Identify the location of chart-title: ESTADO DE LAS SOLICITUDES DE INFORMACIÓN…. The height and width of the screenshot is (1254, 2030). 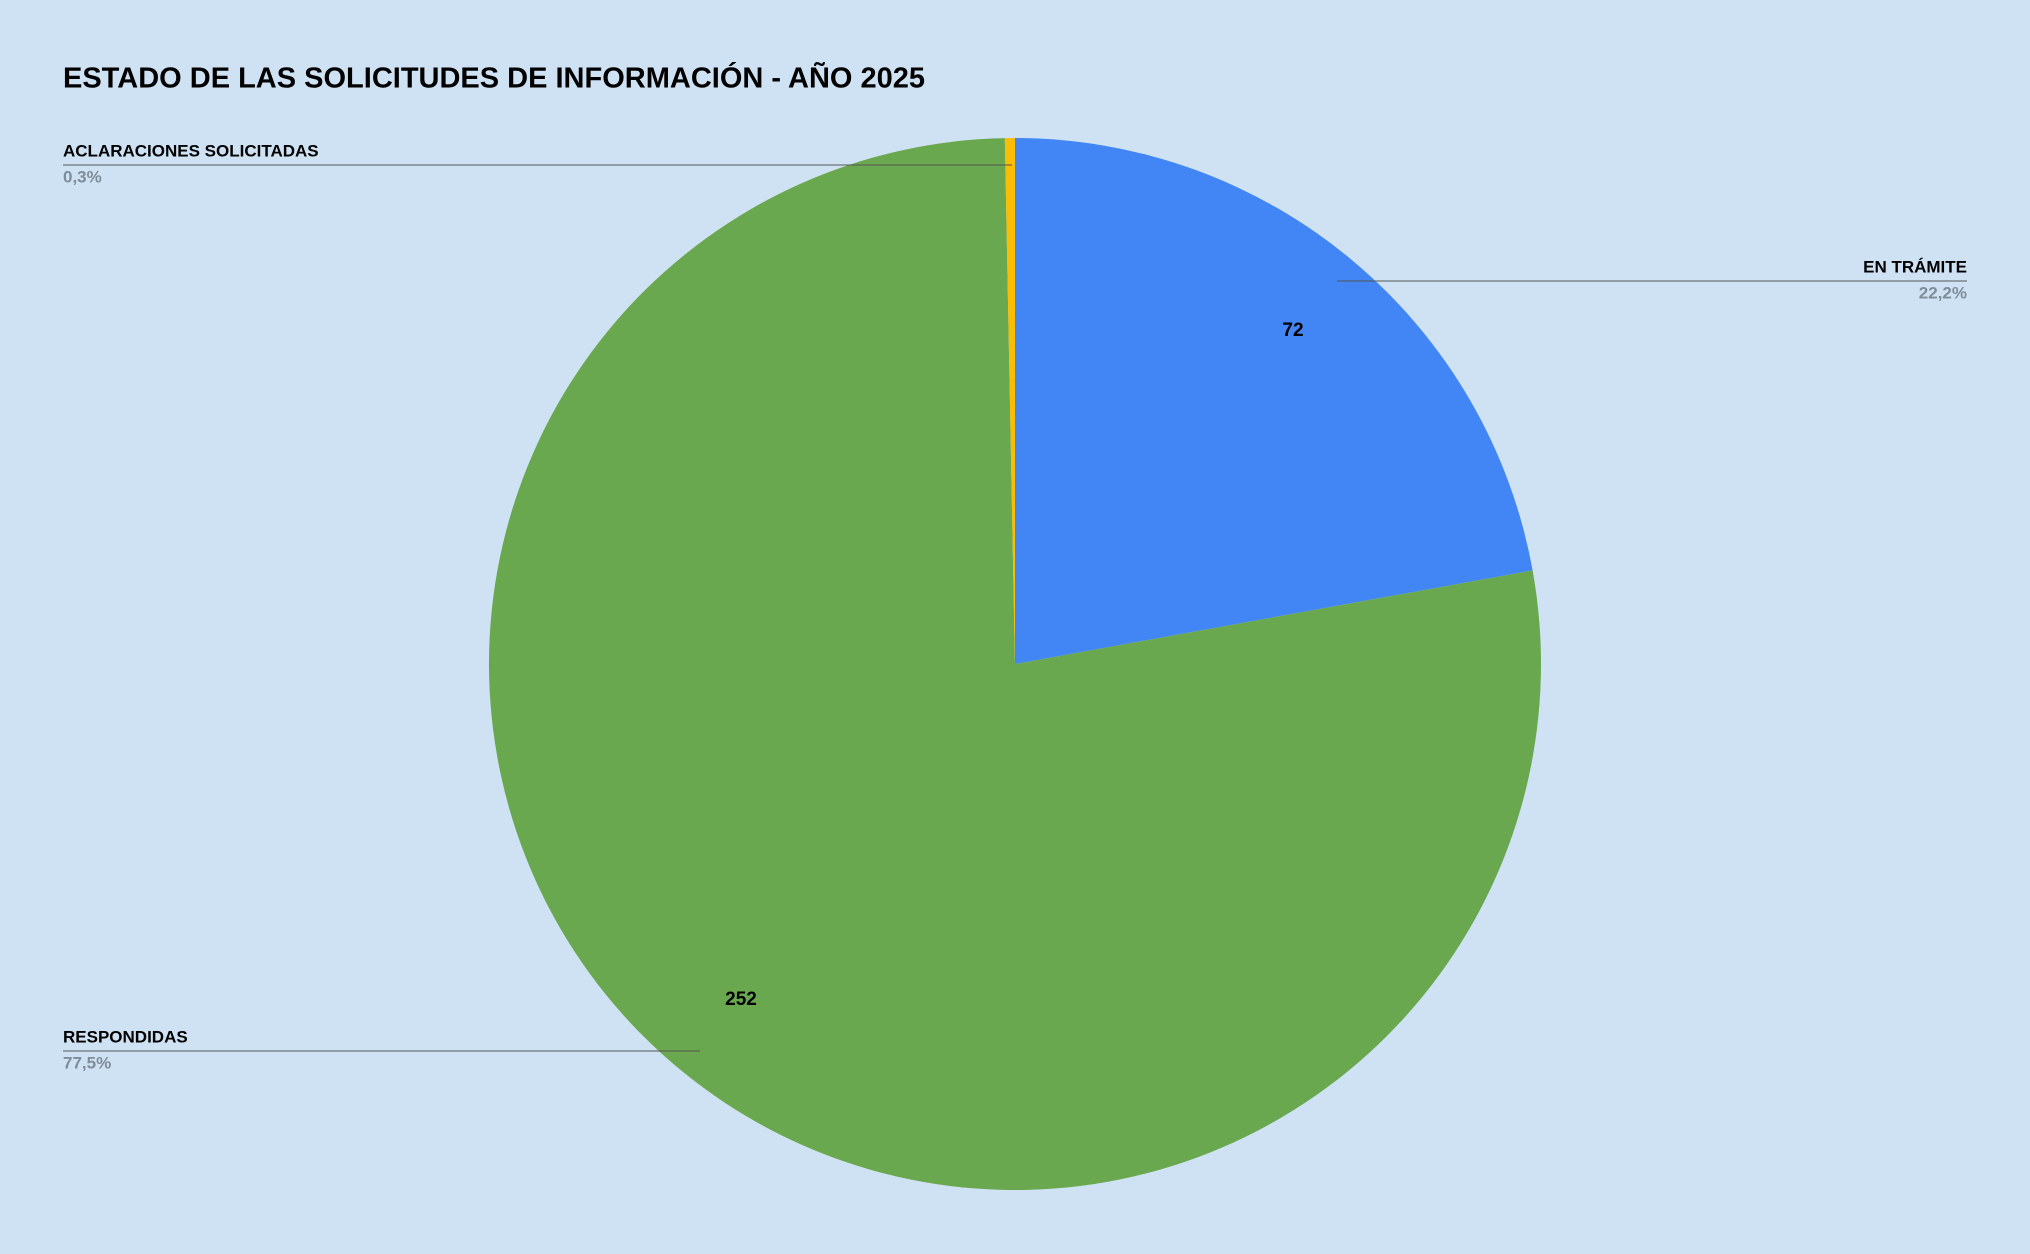
(494, 78).